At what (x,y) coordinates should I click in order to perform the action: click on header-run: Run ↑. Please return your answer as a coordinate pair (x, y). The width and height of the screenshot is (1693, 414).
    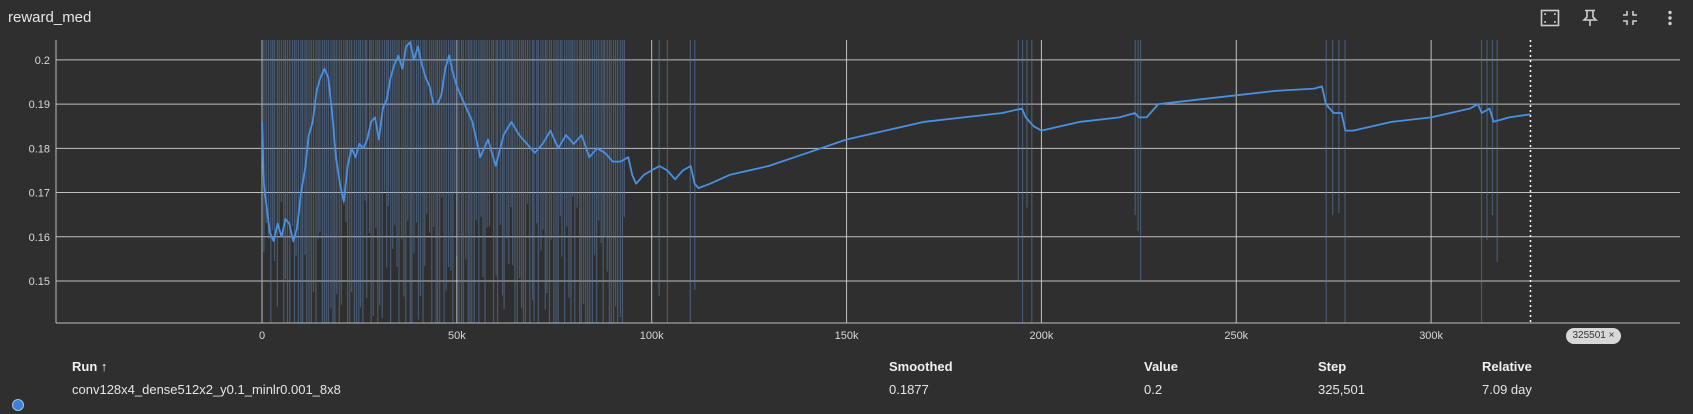
    Looking at the image, I should click on (90, 366).